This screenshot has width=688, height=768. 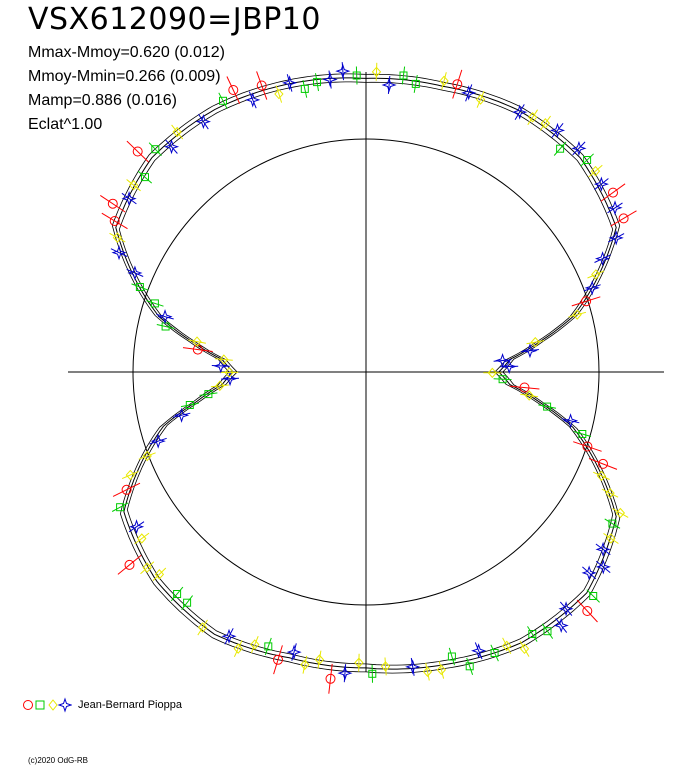 What do you see at coordinates (102, 705) in the screenshot?
I see `legend: Jean-Bernard Pioppa` at bounding box center [102, 705].